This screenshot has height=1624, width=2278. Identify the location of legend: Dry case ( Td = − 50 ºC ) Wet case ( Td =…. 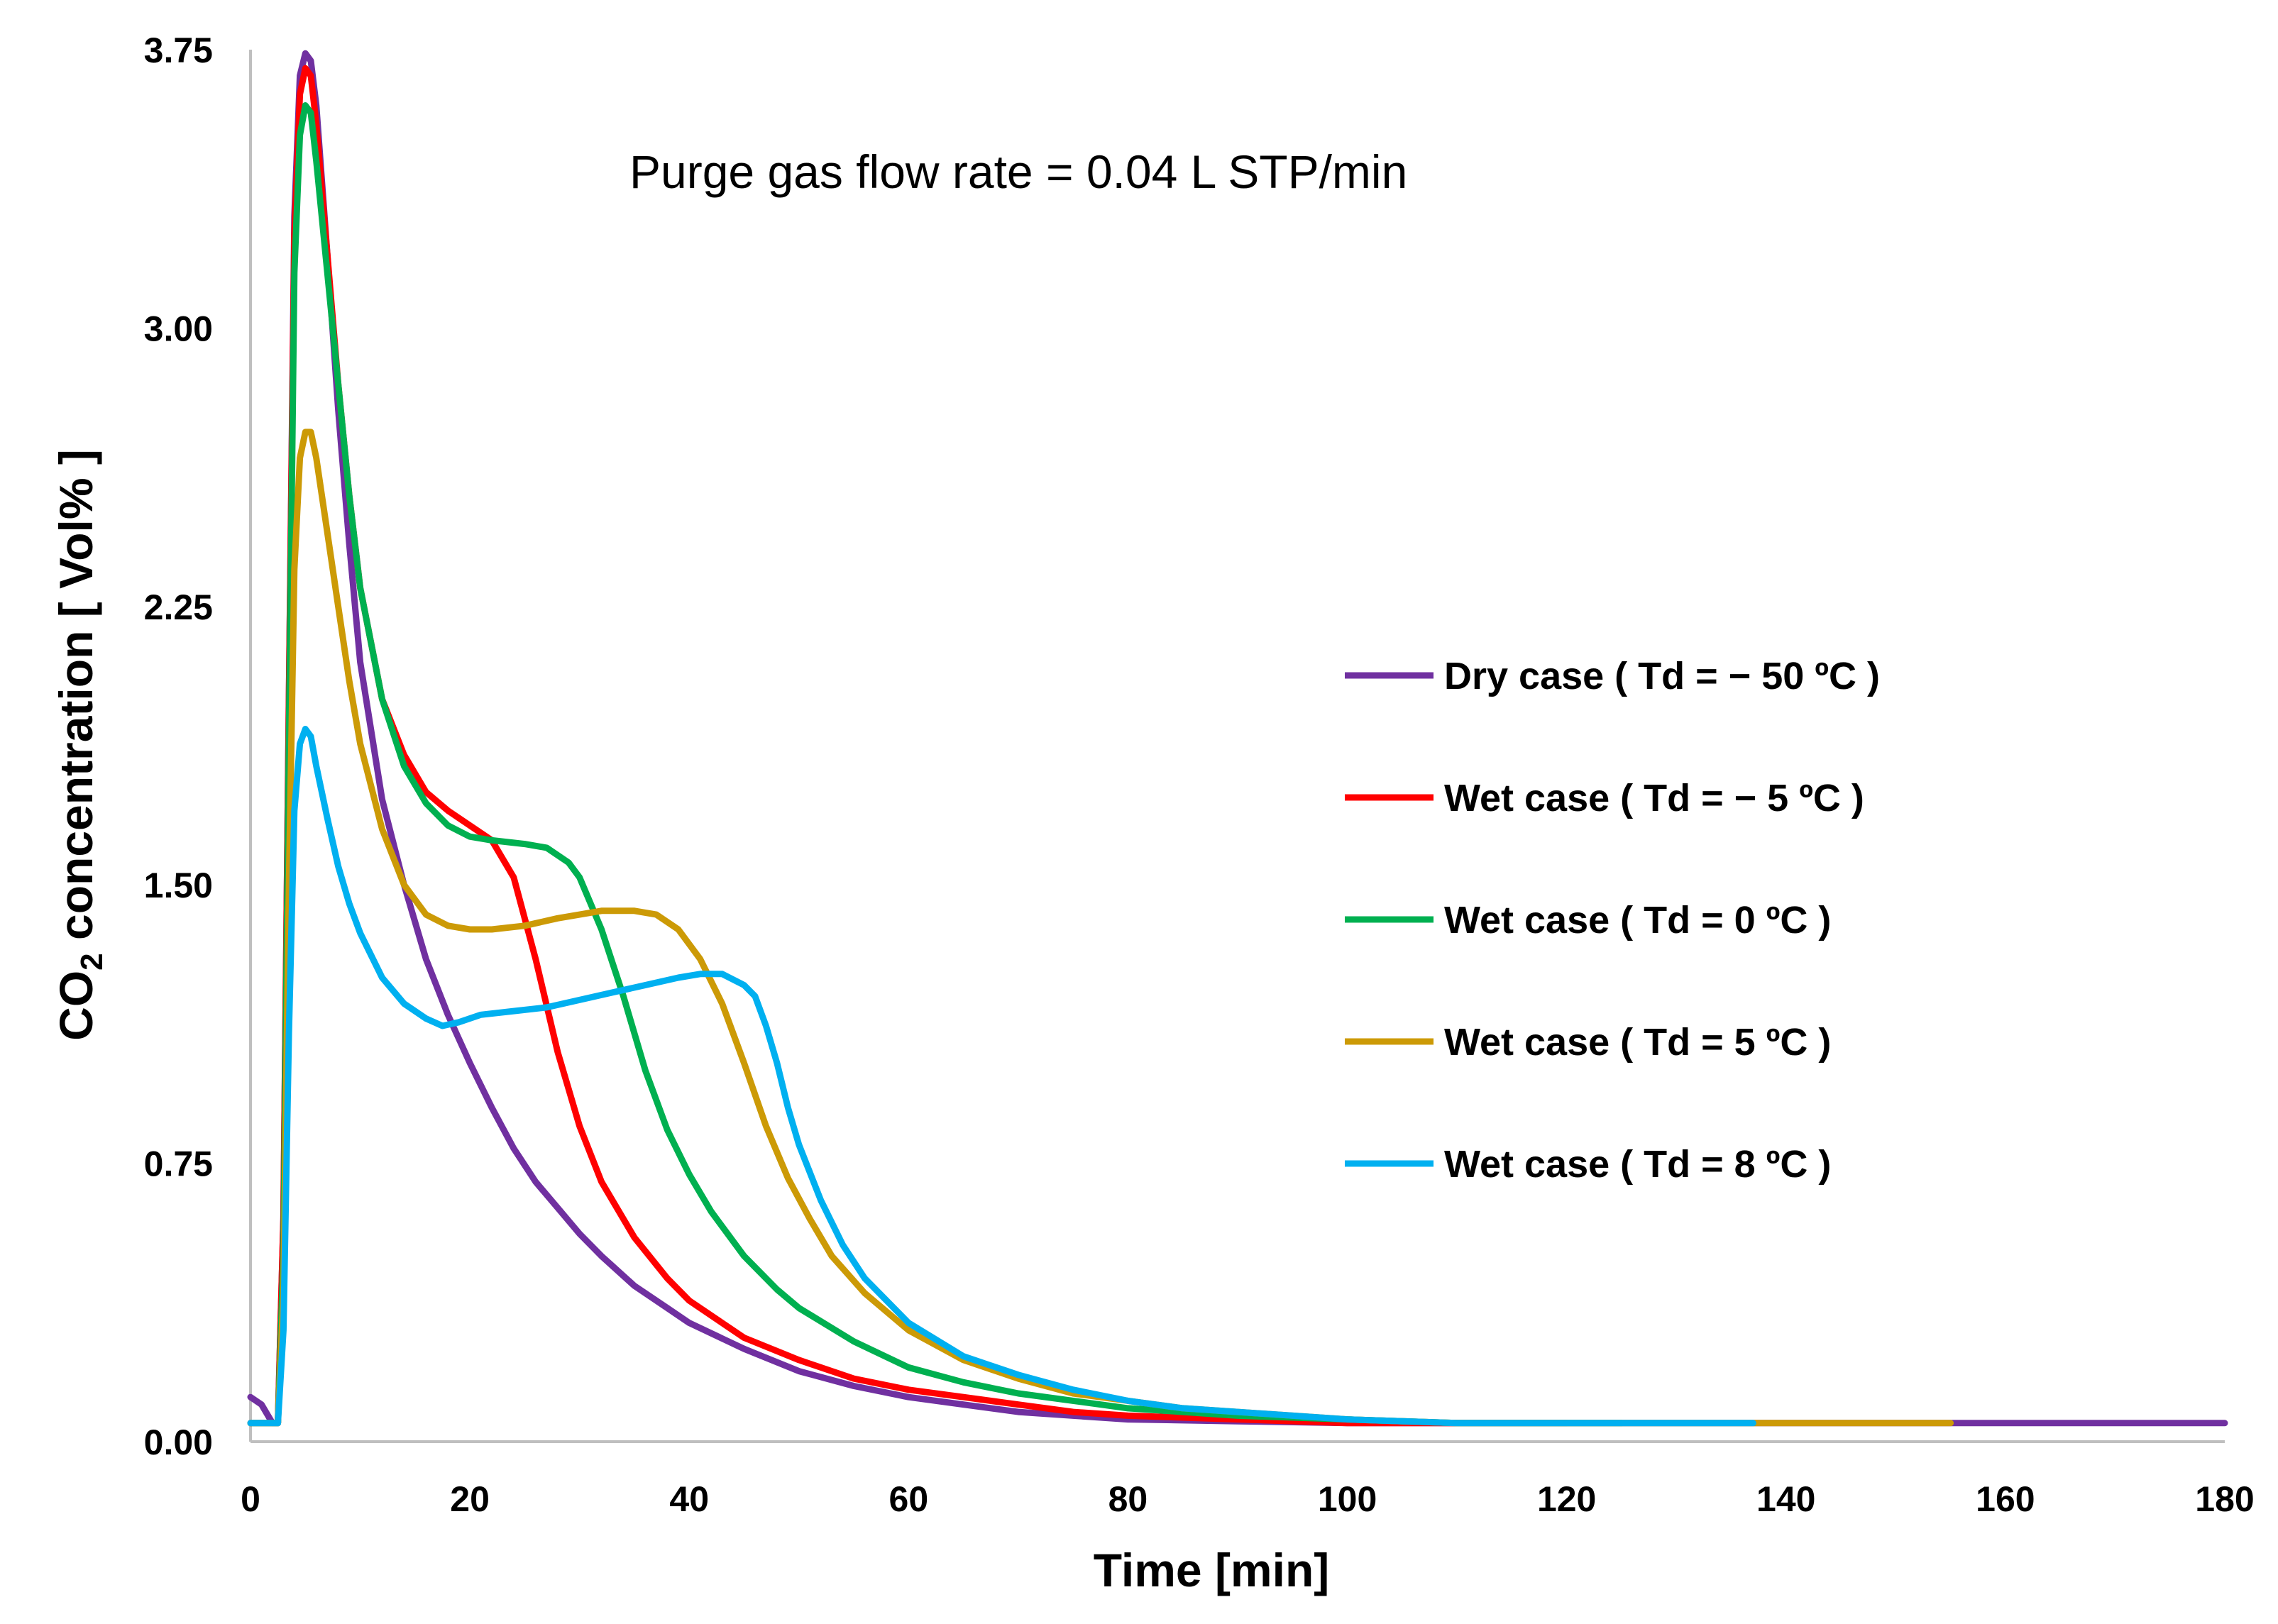
(1613, 920).